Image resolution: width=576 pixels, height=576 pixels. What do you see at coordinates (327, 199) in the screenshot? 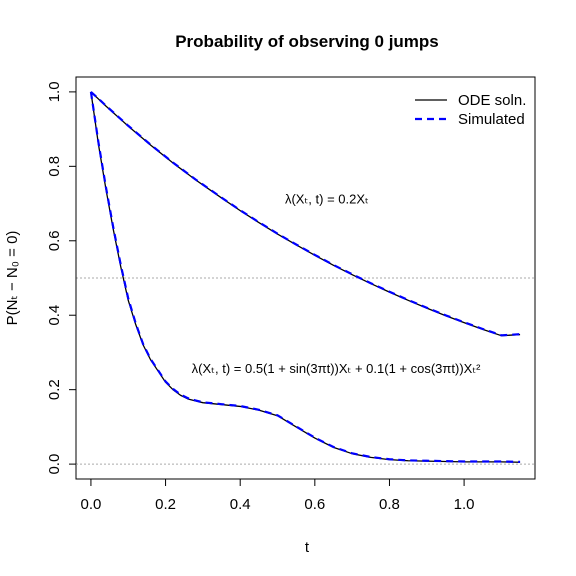
I see `annotation-label: λ(Xₜ, t) = 0.2Xₜ` at bounding box center [327, 199].